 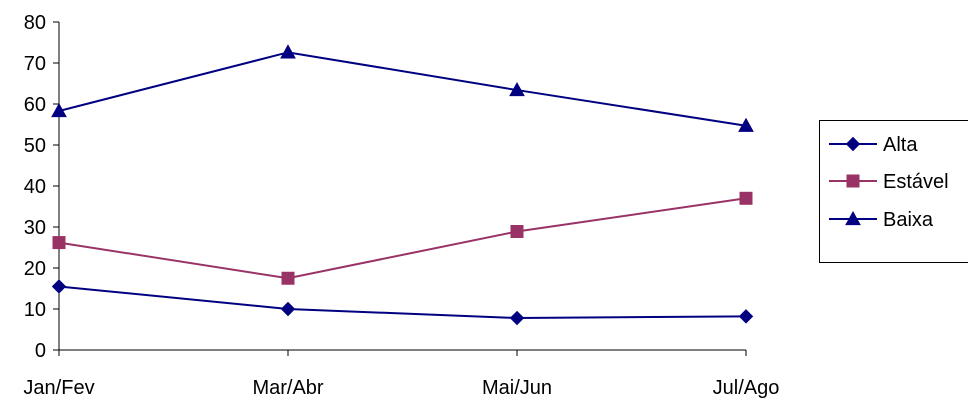 I want to click on y-tick-label: 40, so click(x=35, y=187).